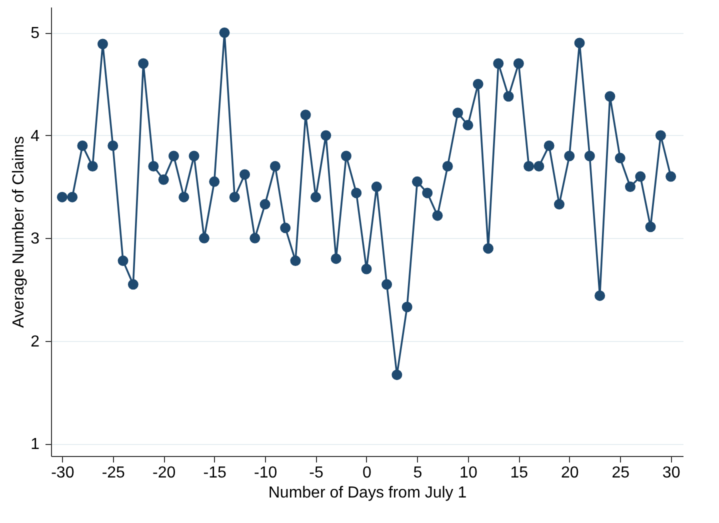 The image size is (719, 523). What do you see at coordinates (621, 473) in the screenshot?
I see `x-tick-label: 25` at bounding box center [621, 473].